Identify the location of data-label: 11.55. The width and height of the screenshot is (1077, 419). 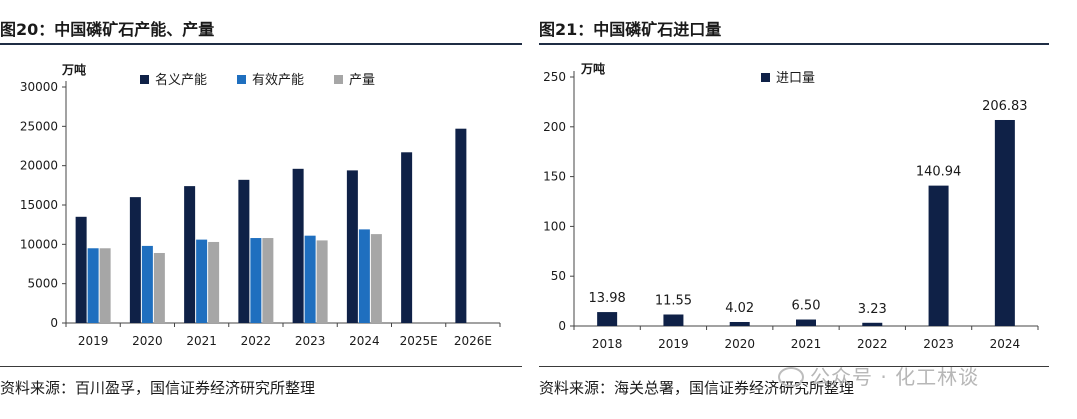
(673, 300).